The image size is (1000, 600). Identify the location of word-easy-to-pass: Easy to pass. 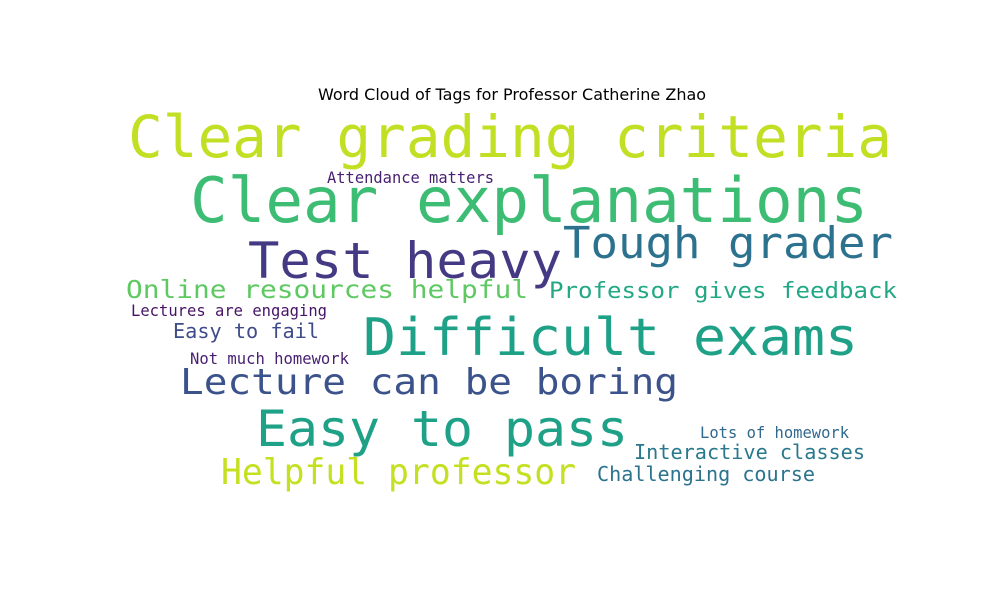
(442, 429).